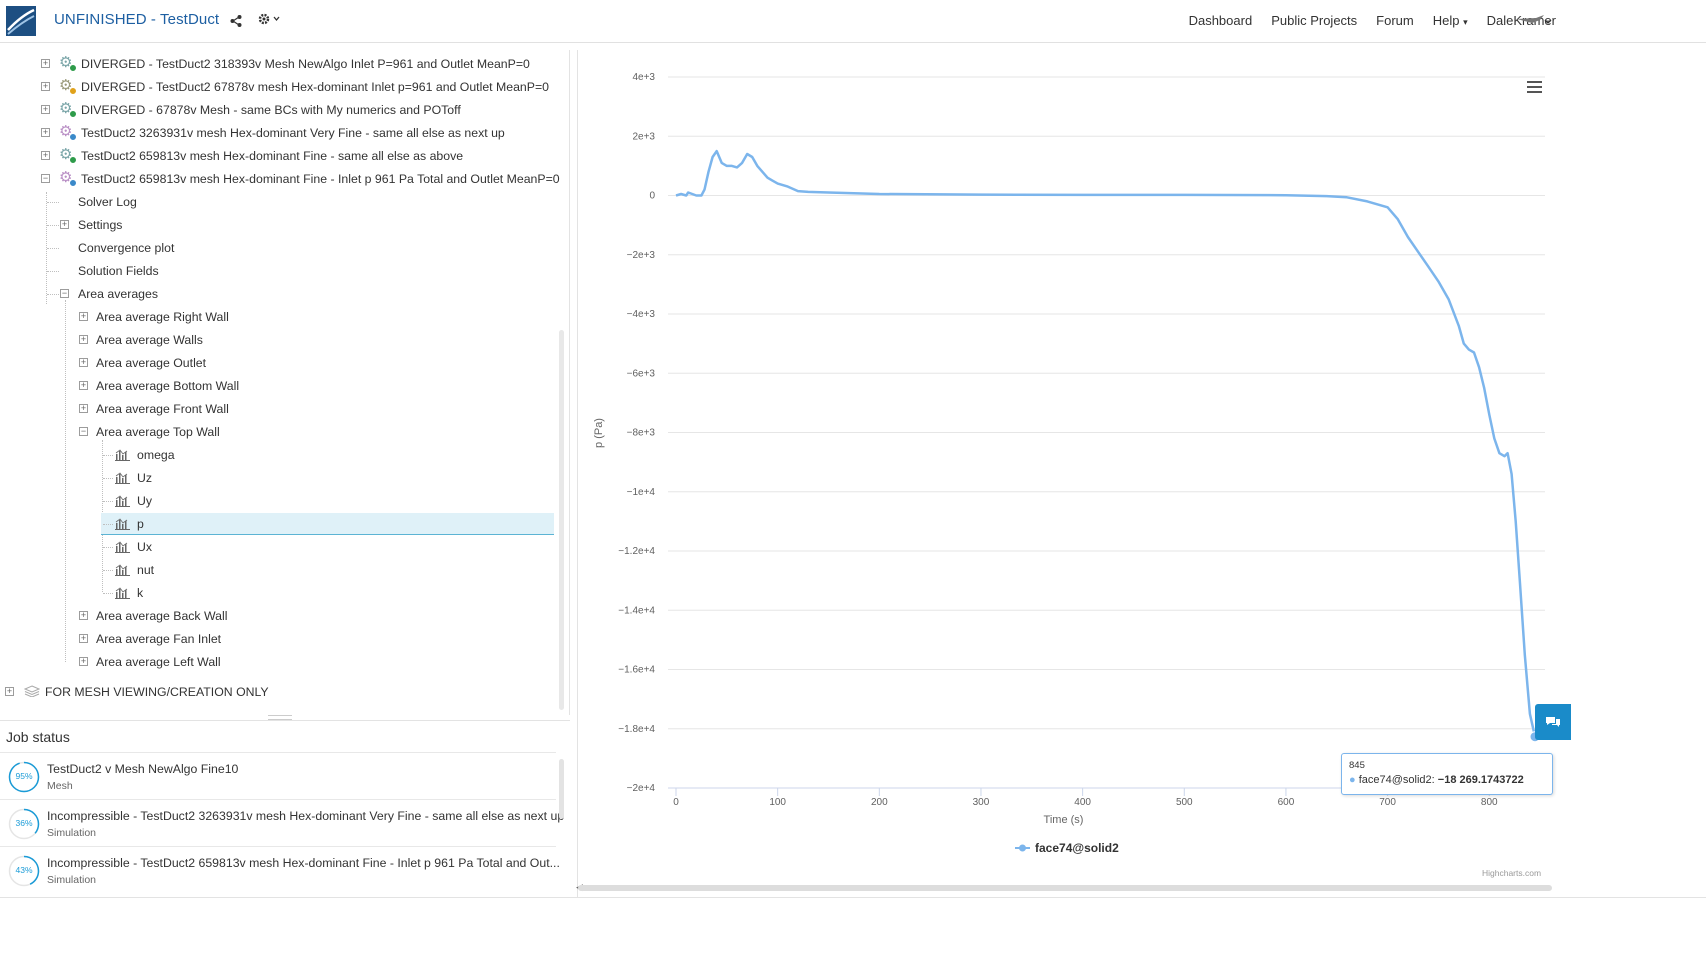 This screenshot has width=1706, height=978. I want to click on tree-item-settings: Settings, so click(100, 225).